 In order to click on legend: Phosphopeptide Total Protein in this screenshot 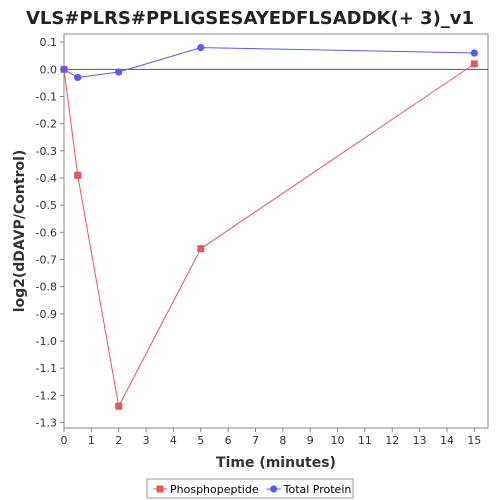, I will do `click(250, 488)`.